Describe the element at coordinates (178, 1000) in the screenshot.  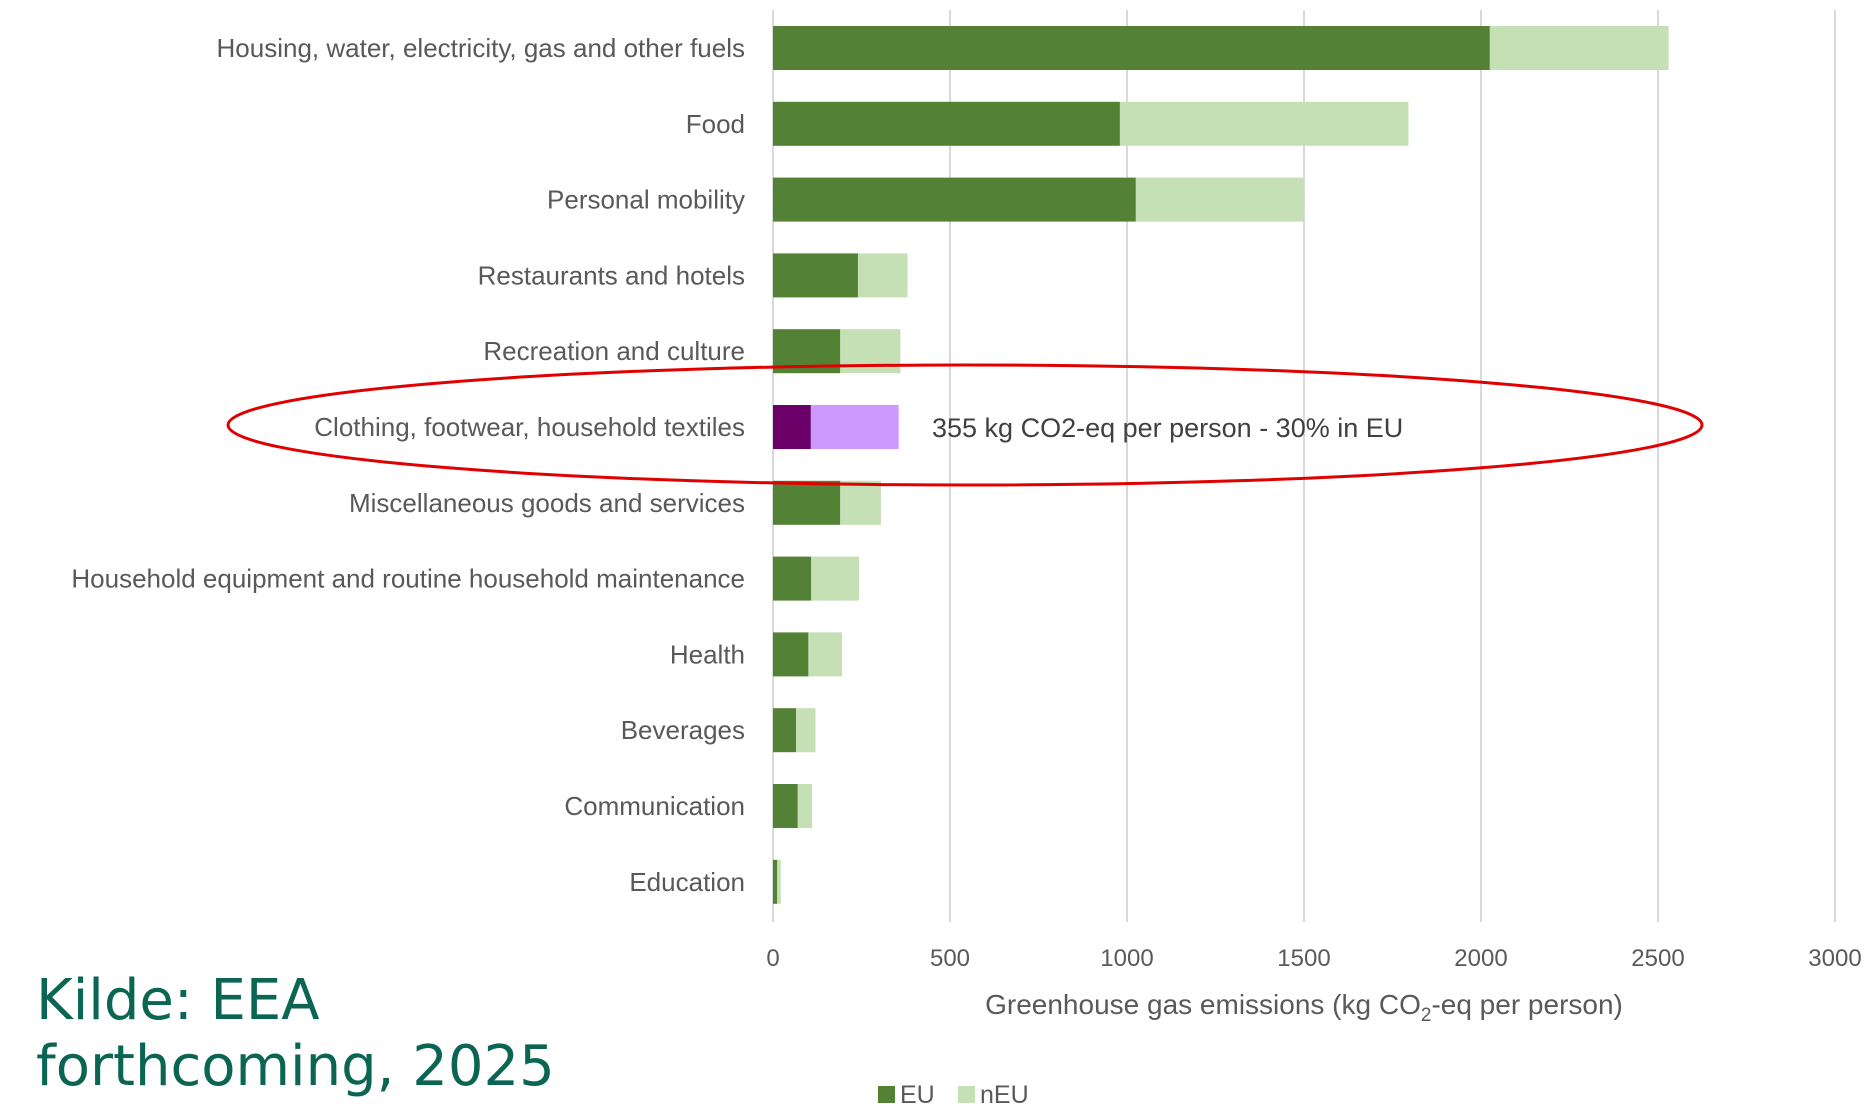
I see `source-line-1: Kilde: EEA` at that location.